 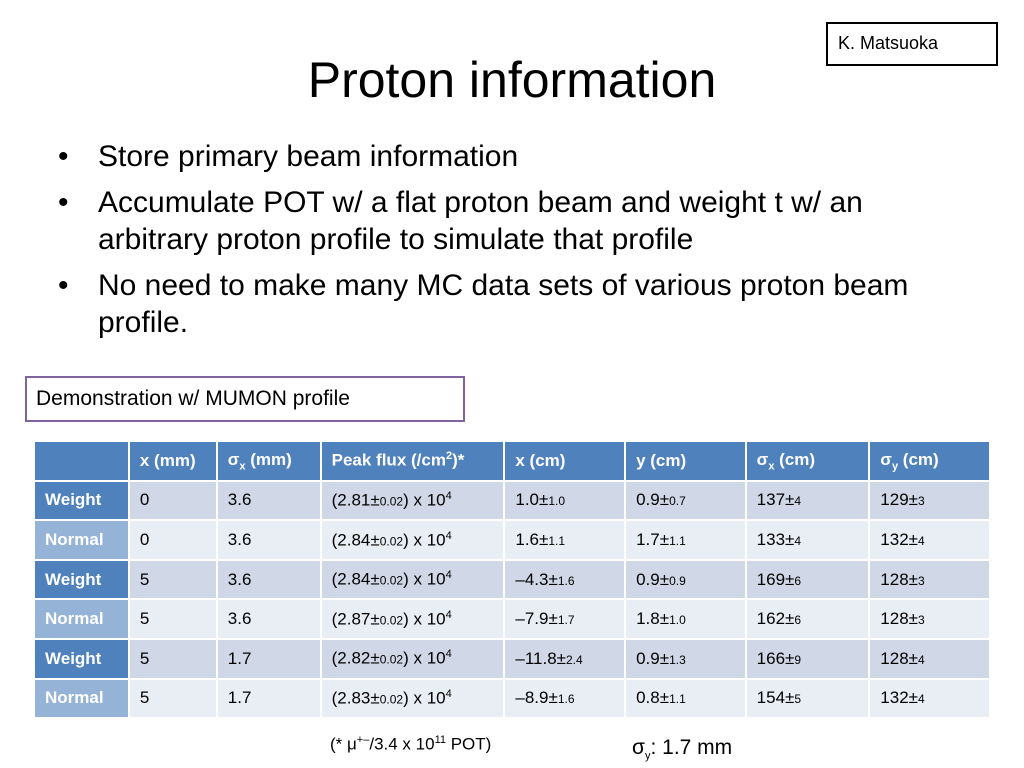 I want to click on cell-y-cm: 1.8±1.0, so click(x=685, y=619).